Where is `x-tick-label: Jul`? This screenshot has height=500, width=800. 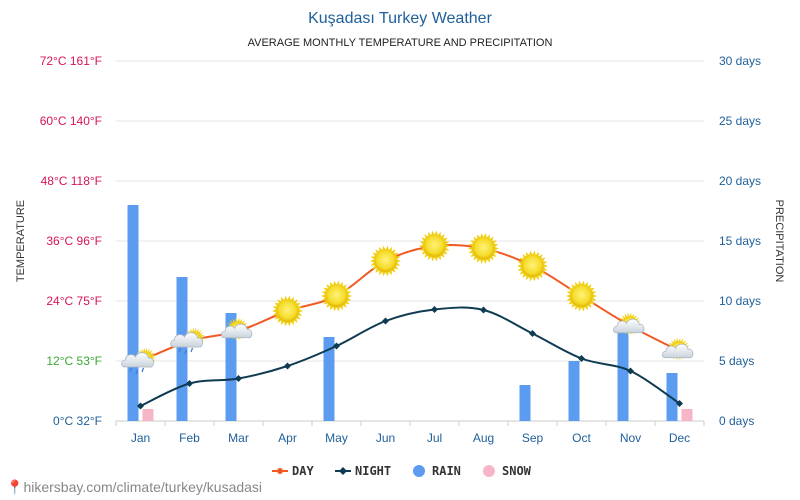
x-tick-label: Jul is located at coordinates (434, 438).